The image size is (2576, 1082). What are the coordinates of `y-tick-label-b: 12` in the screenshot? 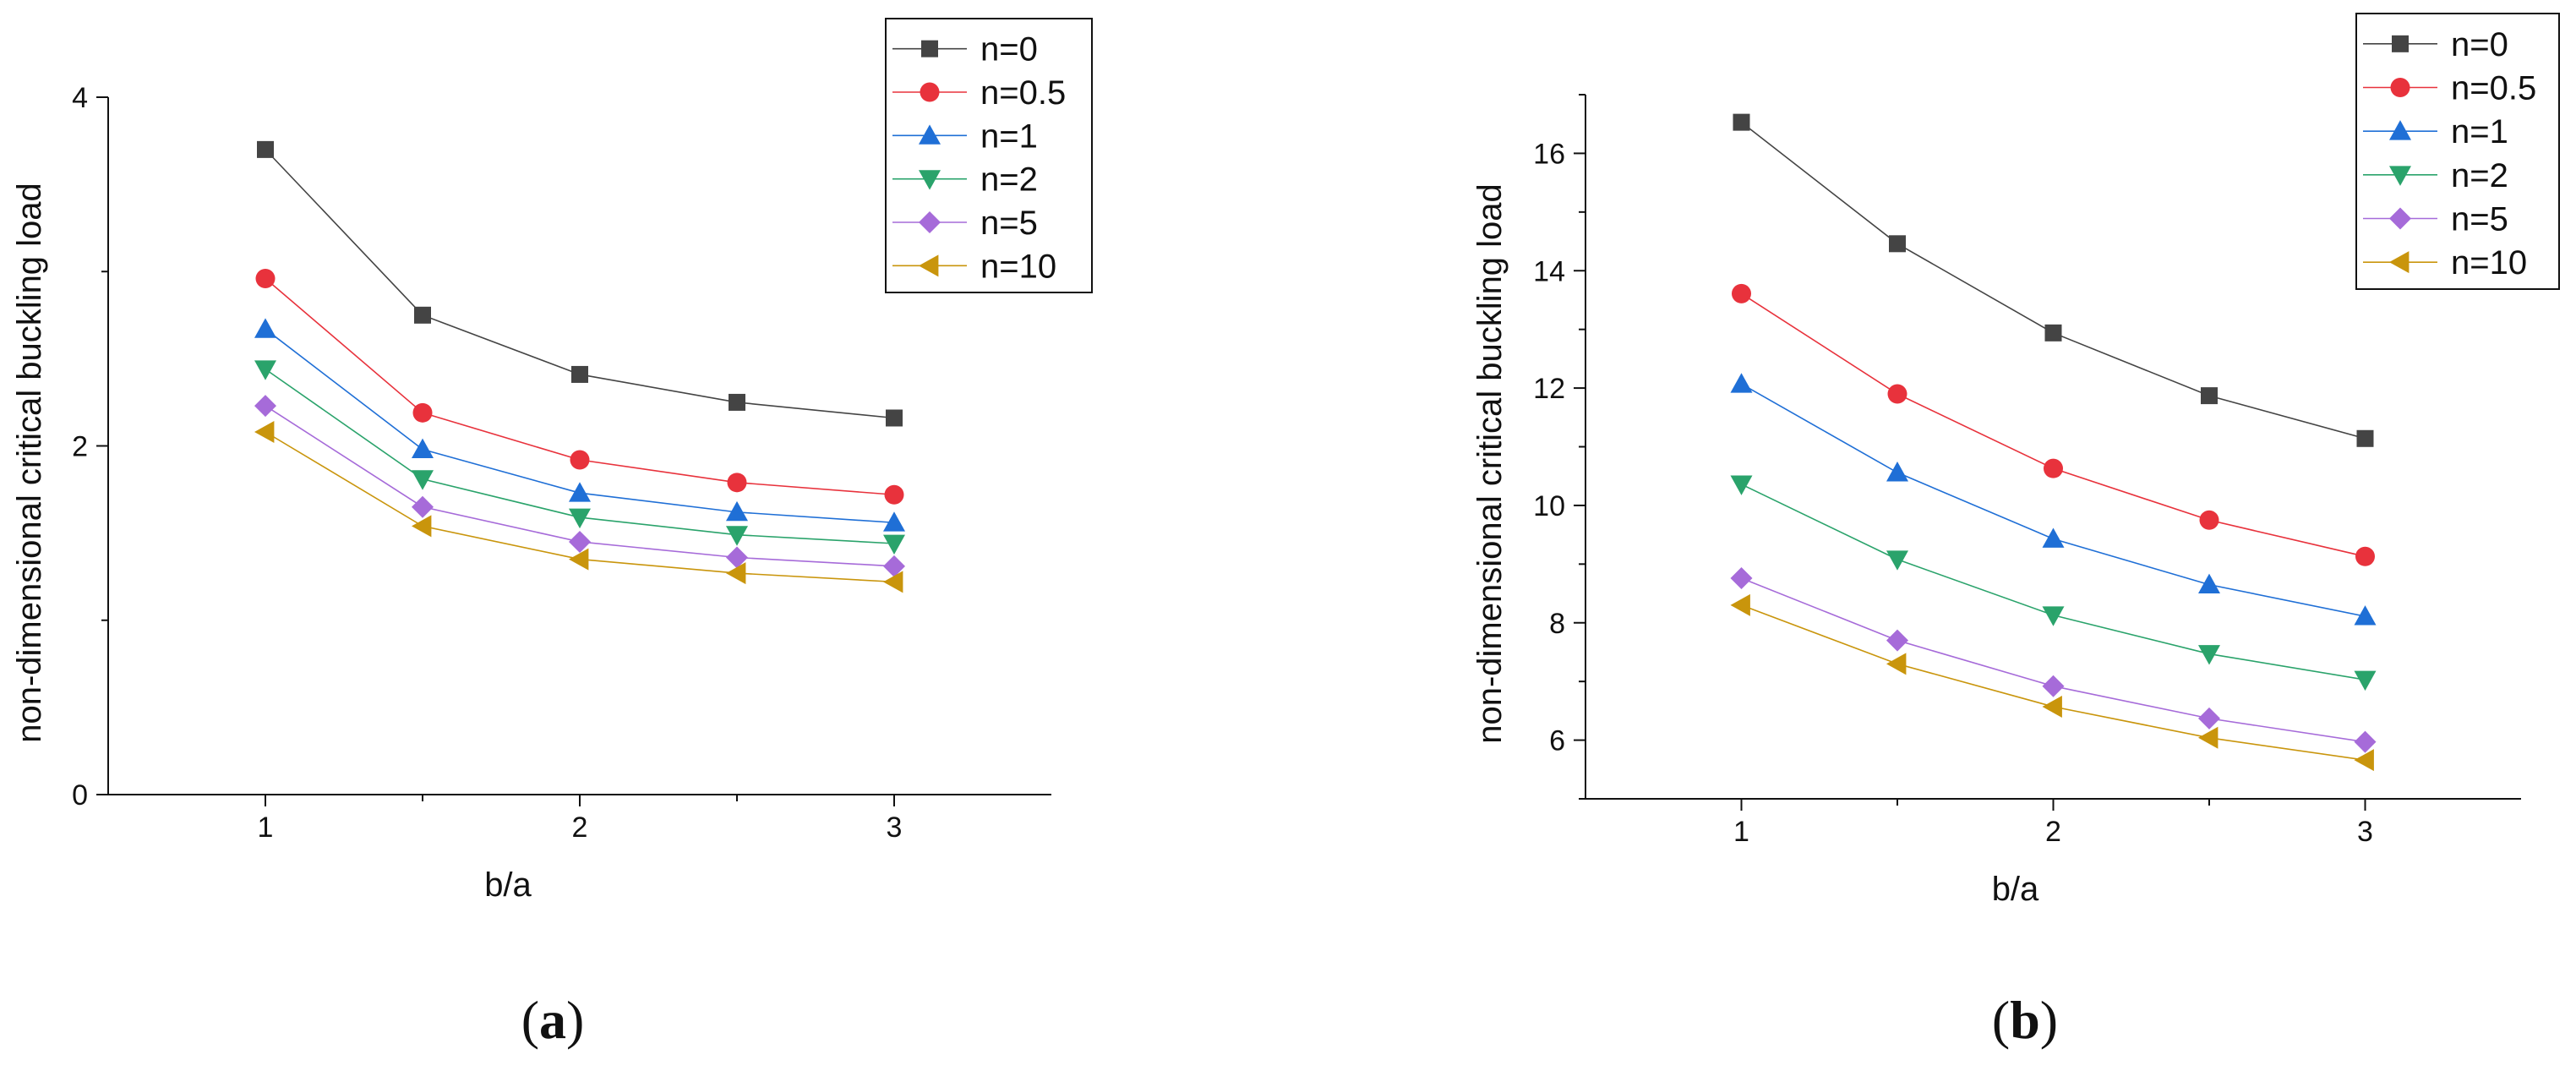 It's located at (1549, 389).